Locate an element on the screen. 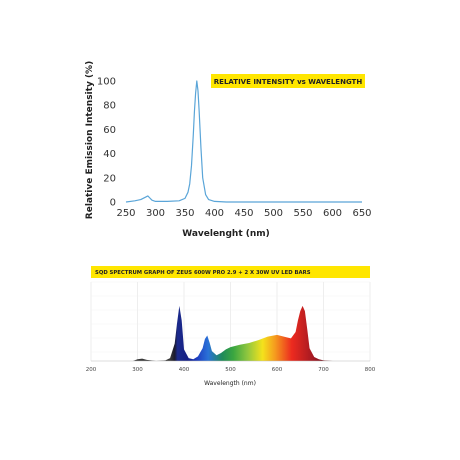 This screenshot has width=460, height=460. spectrum-x-tick-label: 400 is located at coordinates (184, 370).